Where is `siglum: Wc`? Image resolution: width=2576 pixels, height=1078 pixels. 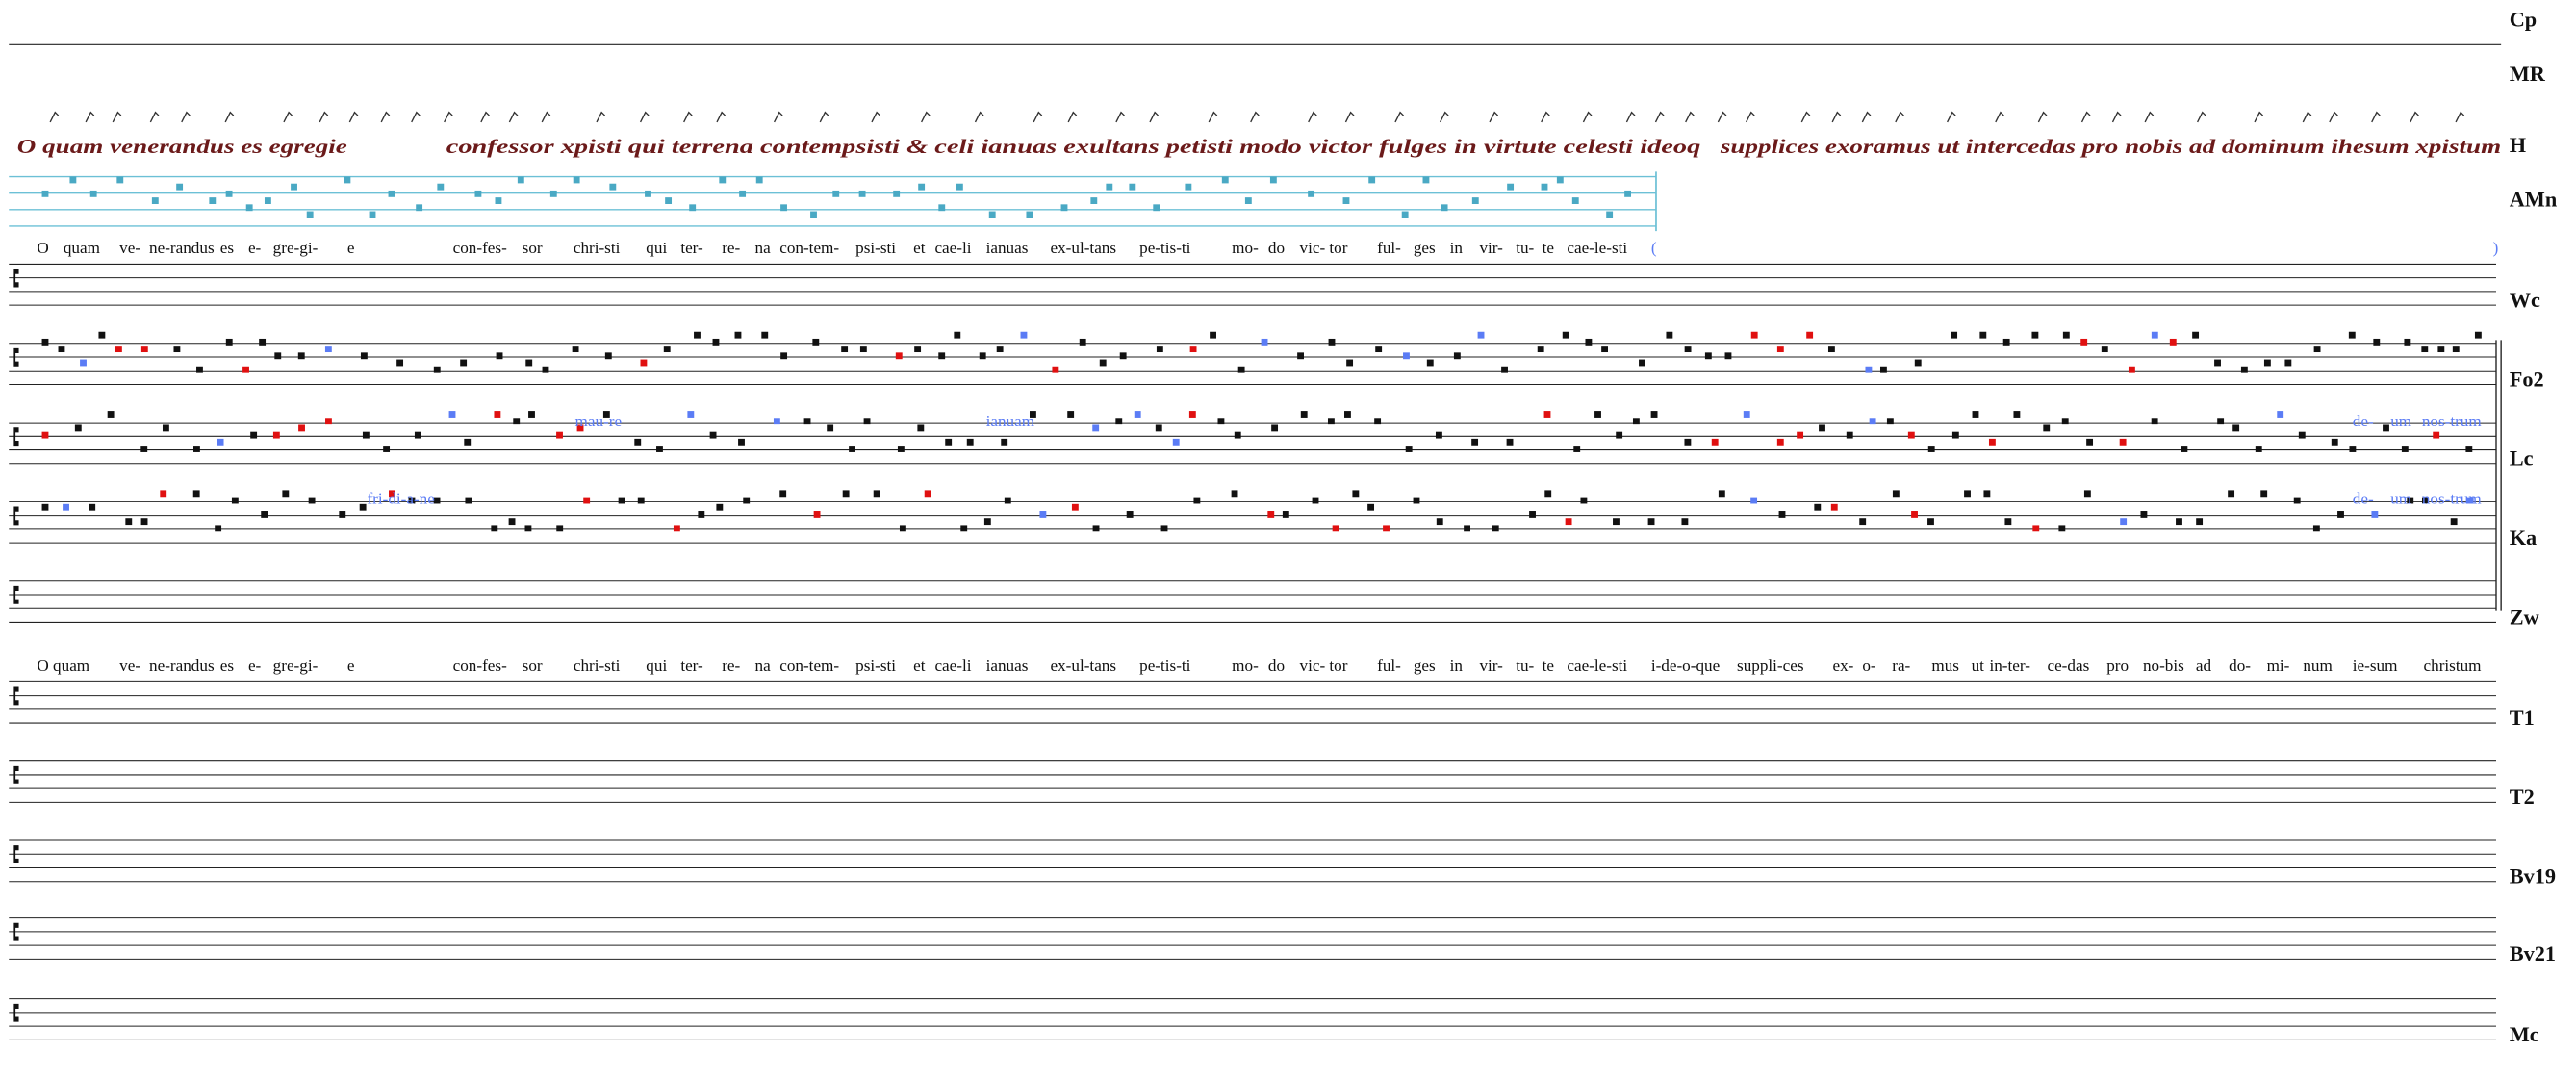
siglum: Wc is located at coordinates (2525, 300).